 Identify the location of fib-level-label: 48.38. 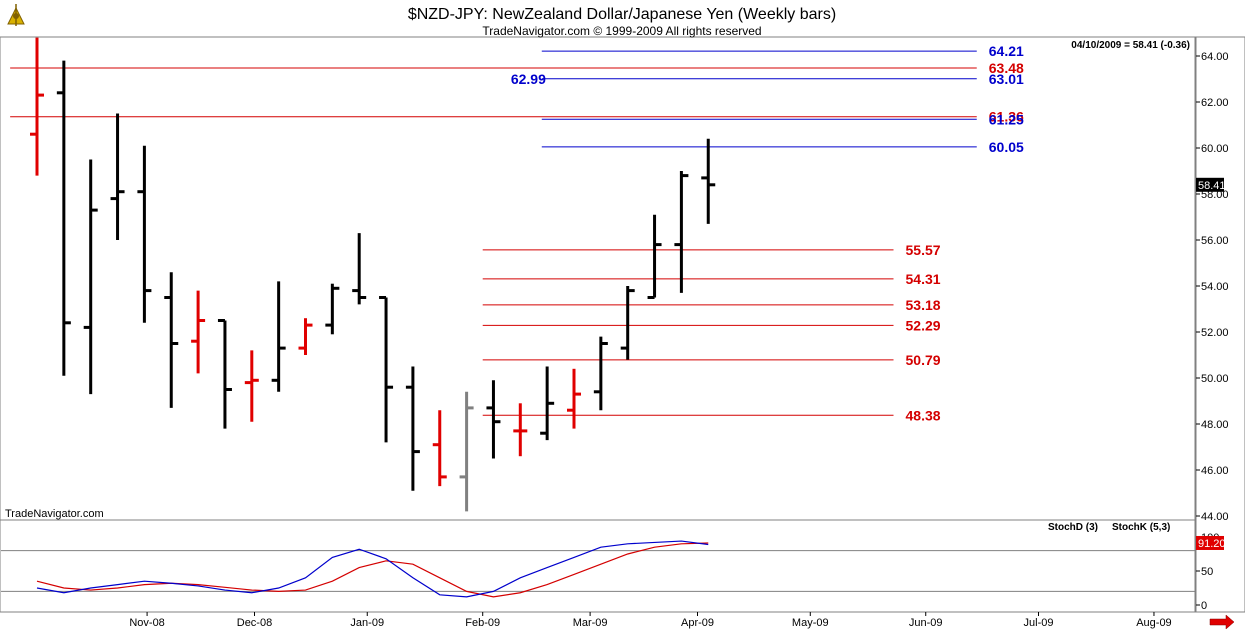
(923, 415).